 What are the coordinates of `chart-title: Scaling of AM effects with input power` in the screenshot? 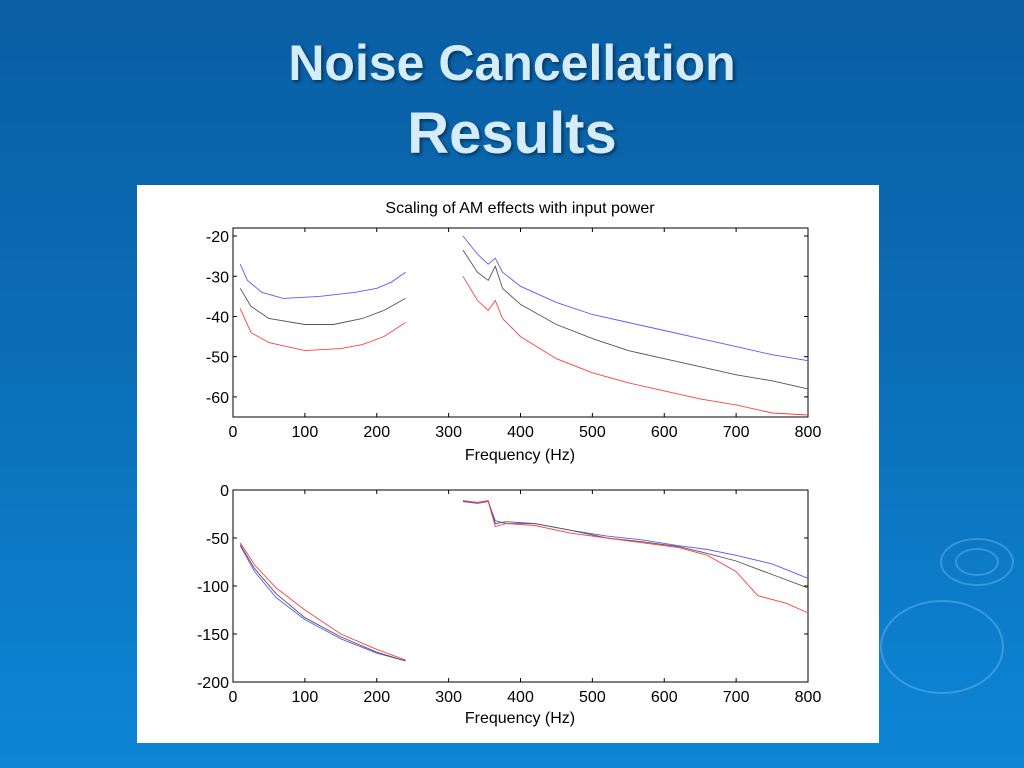 It's located at (520, 208).